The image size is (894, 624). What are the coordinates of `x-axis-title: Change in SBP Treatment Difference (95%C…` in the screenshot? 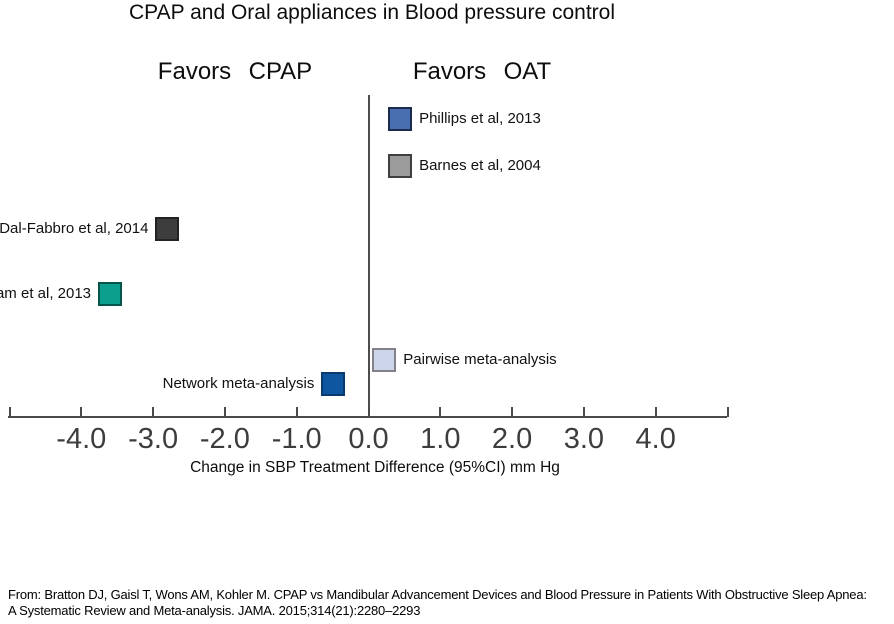 It's located at (375, 467).